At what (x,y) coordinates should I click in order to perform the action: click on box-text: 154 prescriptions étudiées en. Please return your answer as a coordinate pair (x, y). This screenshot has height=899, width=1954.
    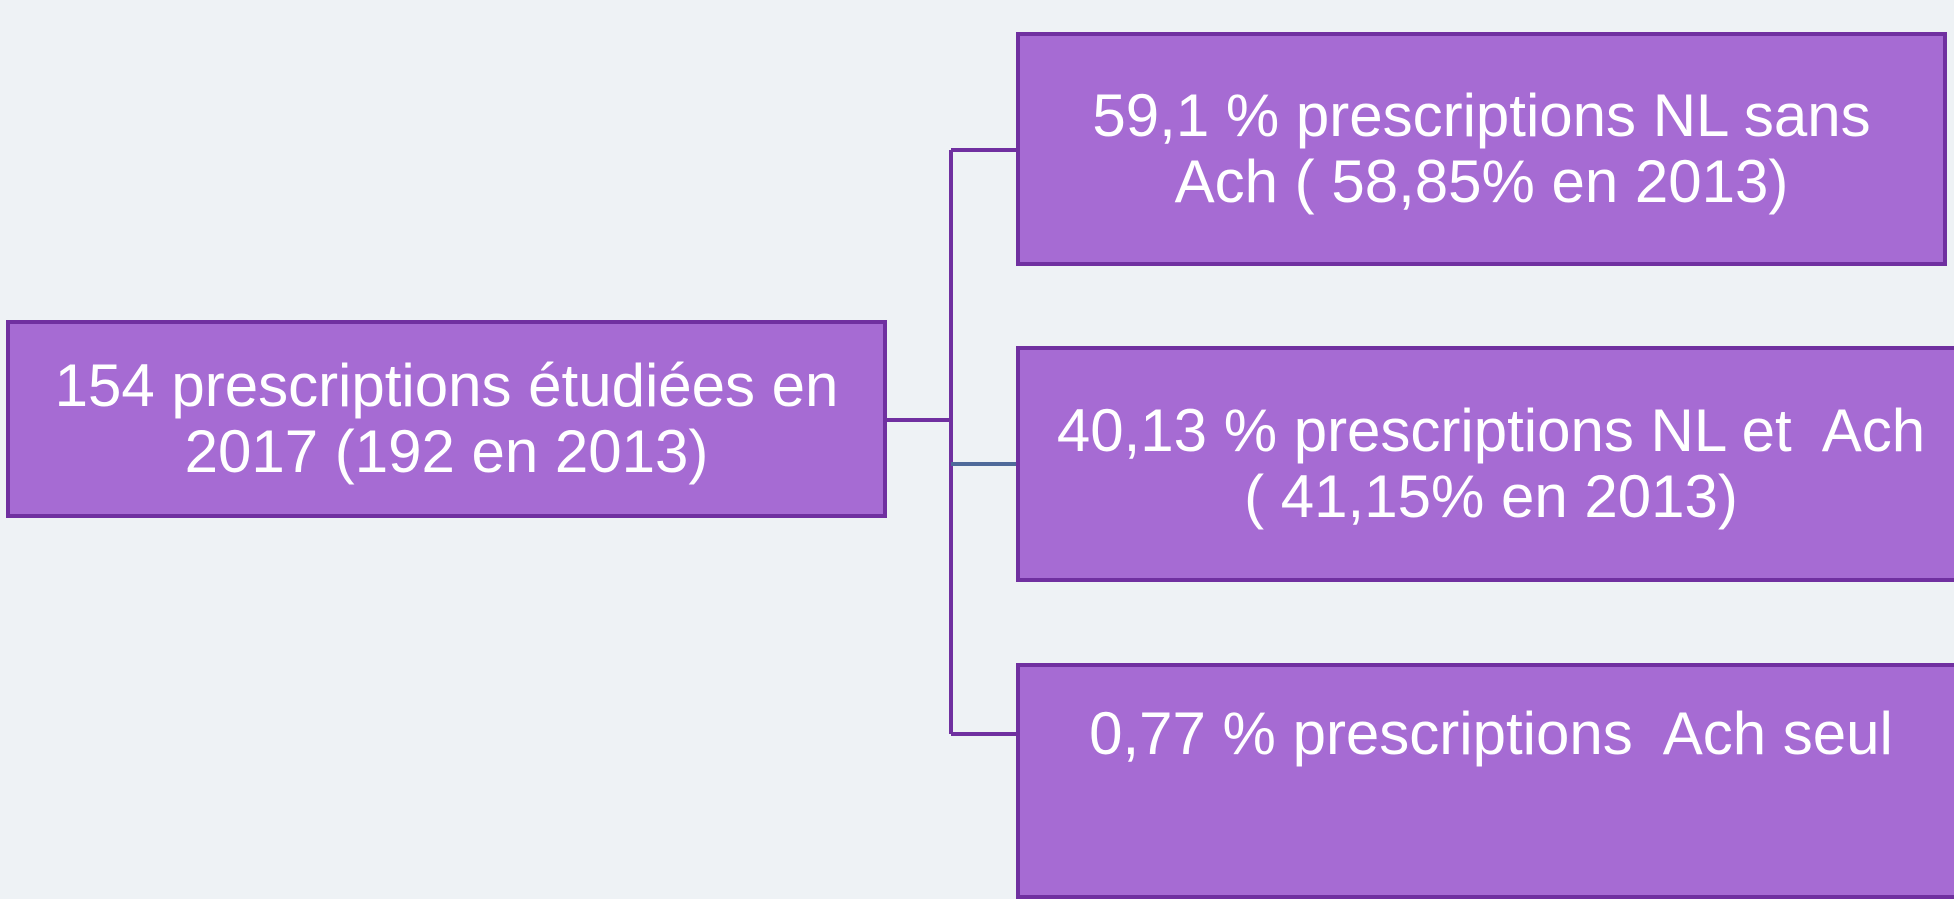
    Looking at the image, I should click on (446, 385).